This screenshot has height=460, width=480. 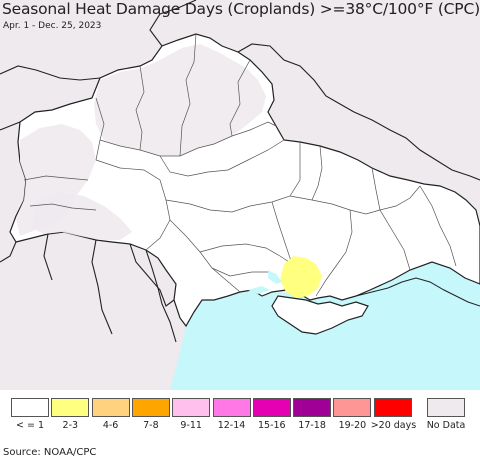 What do you see at coordinates (259, 290) in the screenshot?
I see `dnieper-estuary` at bounding box center [259, 290].